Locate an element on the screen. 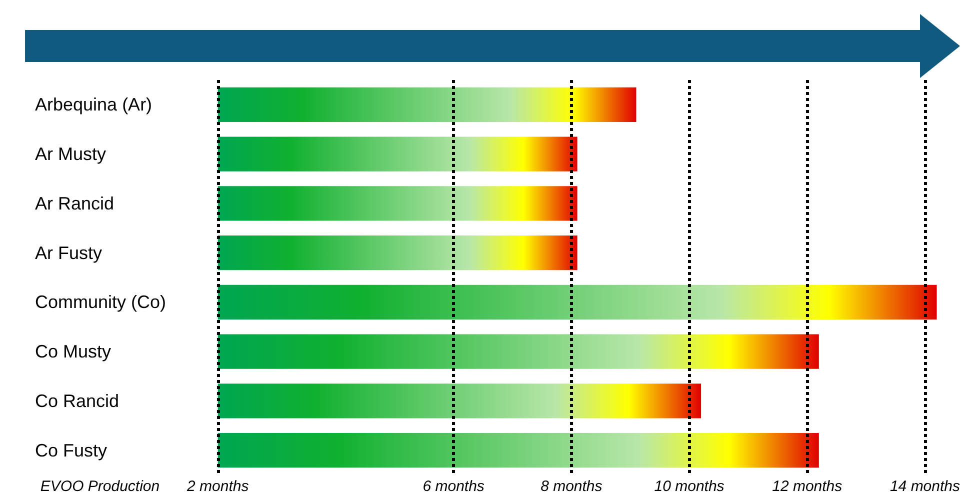 The width and height of the screenshot is (963, 497). y-tick-label: Community (Co) is located at coordinates (100, 302).